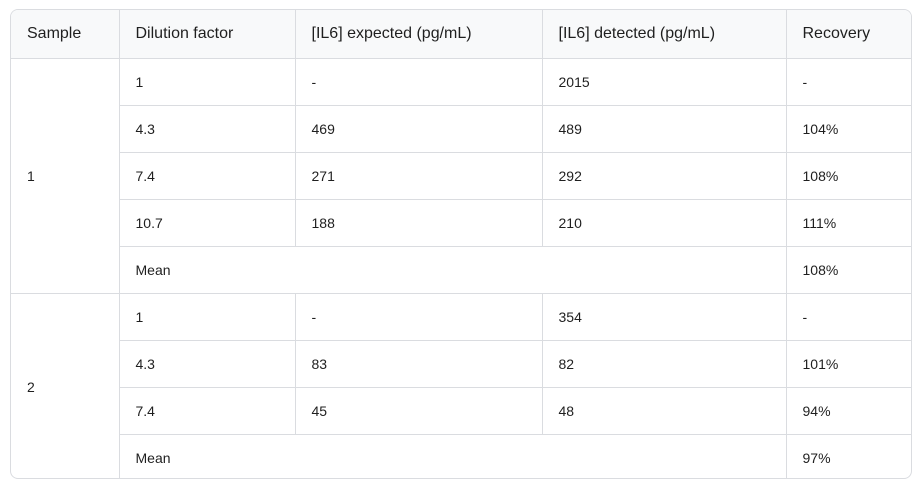 The height and width of the screenshot is (487, 919). I want to click on recovery-cell: 108%, so click(848, 176).